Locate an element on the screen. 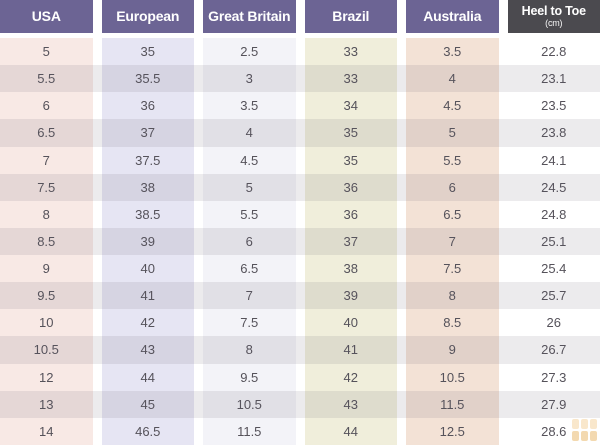 The width and height of the screenshot is (600, 445). table-cell-european: 40 is located at coordinates (147, 269).